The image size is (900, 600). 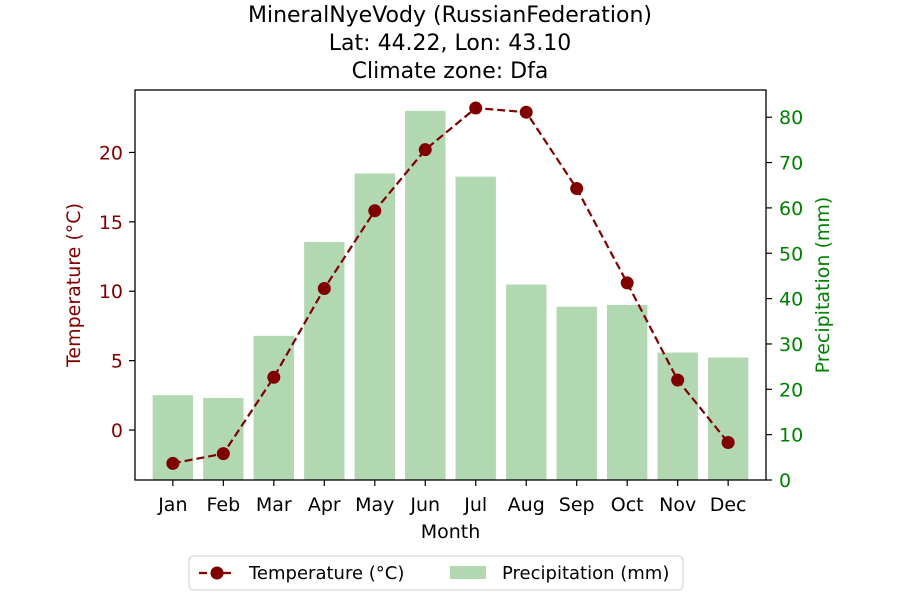 I want to click on right-y-tick-label: 40, so click(x=791, y=300).